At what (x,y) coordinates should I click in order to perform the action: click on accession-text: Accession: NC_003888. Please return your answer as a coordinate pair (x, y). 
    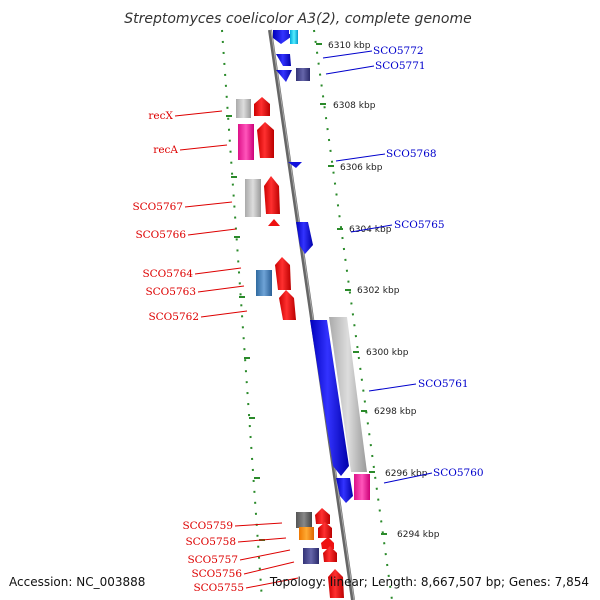
    Looking at the image, I should click on (77, 582).